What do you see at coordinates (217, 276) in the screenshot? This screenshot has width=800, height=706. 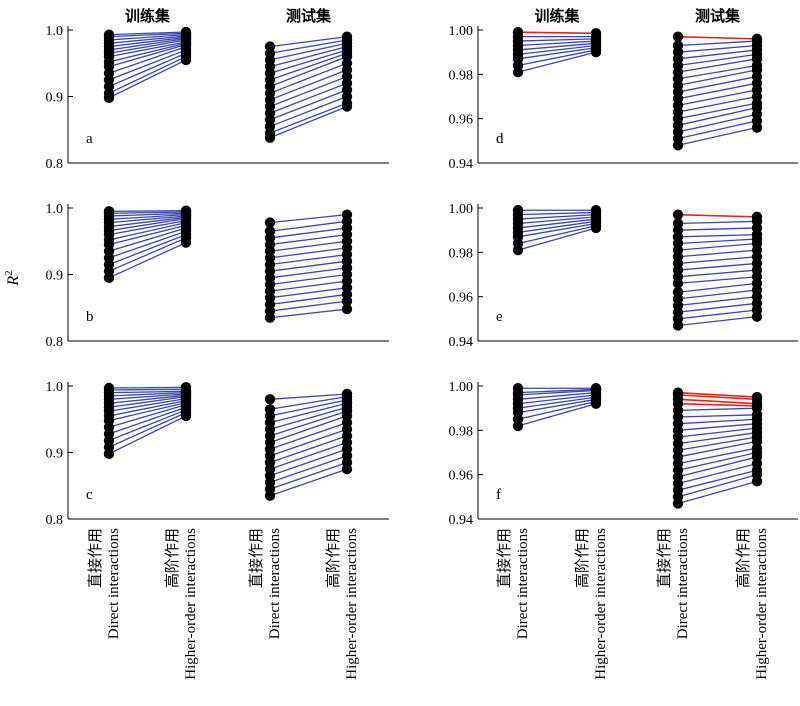 I see `panel-b: 0.8 0.9 1.0 b` at bounding box center [217, 276].